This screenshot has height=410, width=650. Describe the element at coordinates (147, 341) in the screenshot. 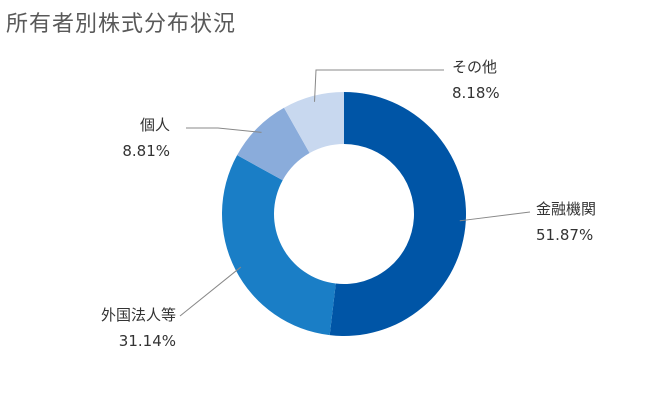

I see `slice-value-2: 31.14%` at that location.